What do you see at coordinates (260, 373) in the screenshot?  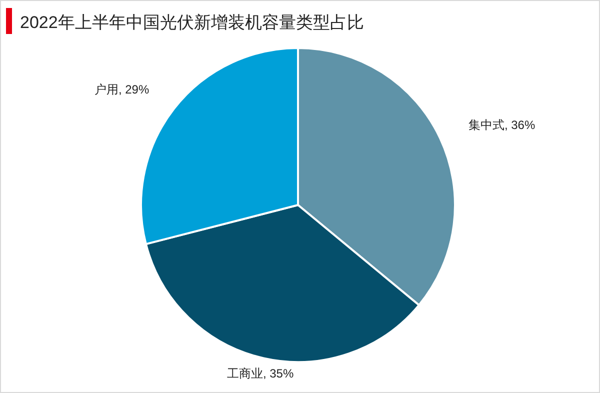 I see `slice-label: 工商业, 35%` at bounding box center [260, 373].